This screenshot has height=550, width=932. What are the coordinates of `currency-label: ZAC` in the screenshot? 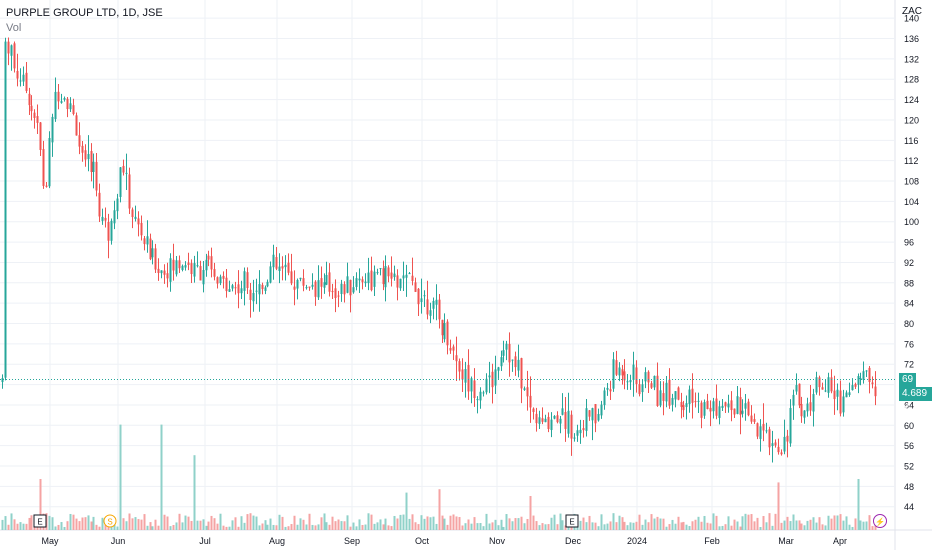 It's located at (912, 11).